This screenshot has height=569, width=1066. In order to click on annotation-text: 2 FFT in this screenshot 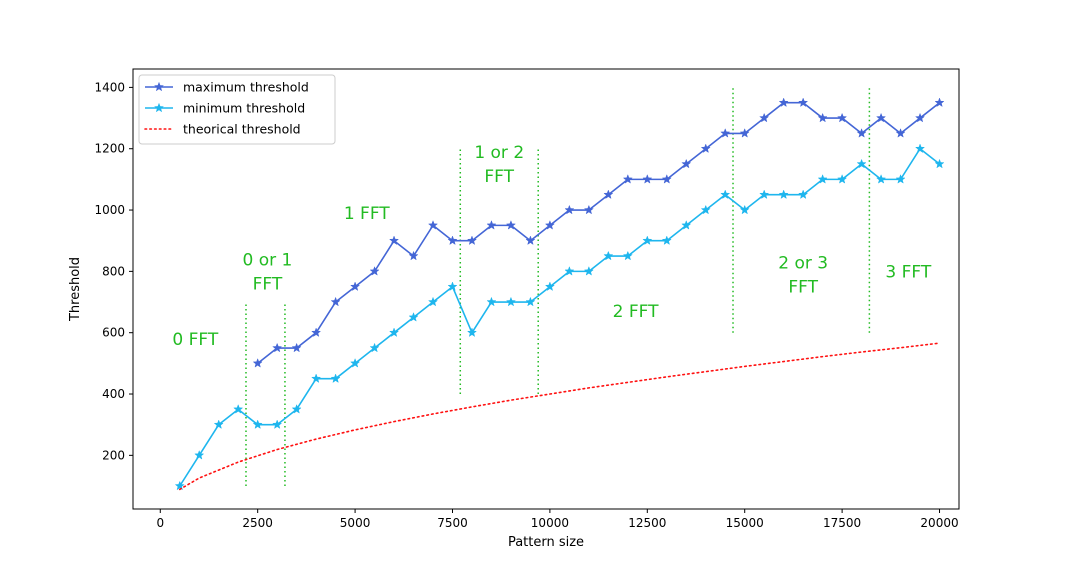, I will do `click(636, 312)`.